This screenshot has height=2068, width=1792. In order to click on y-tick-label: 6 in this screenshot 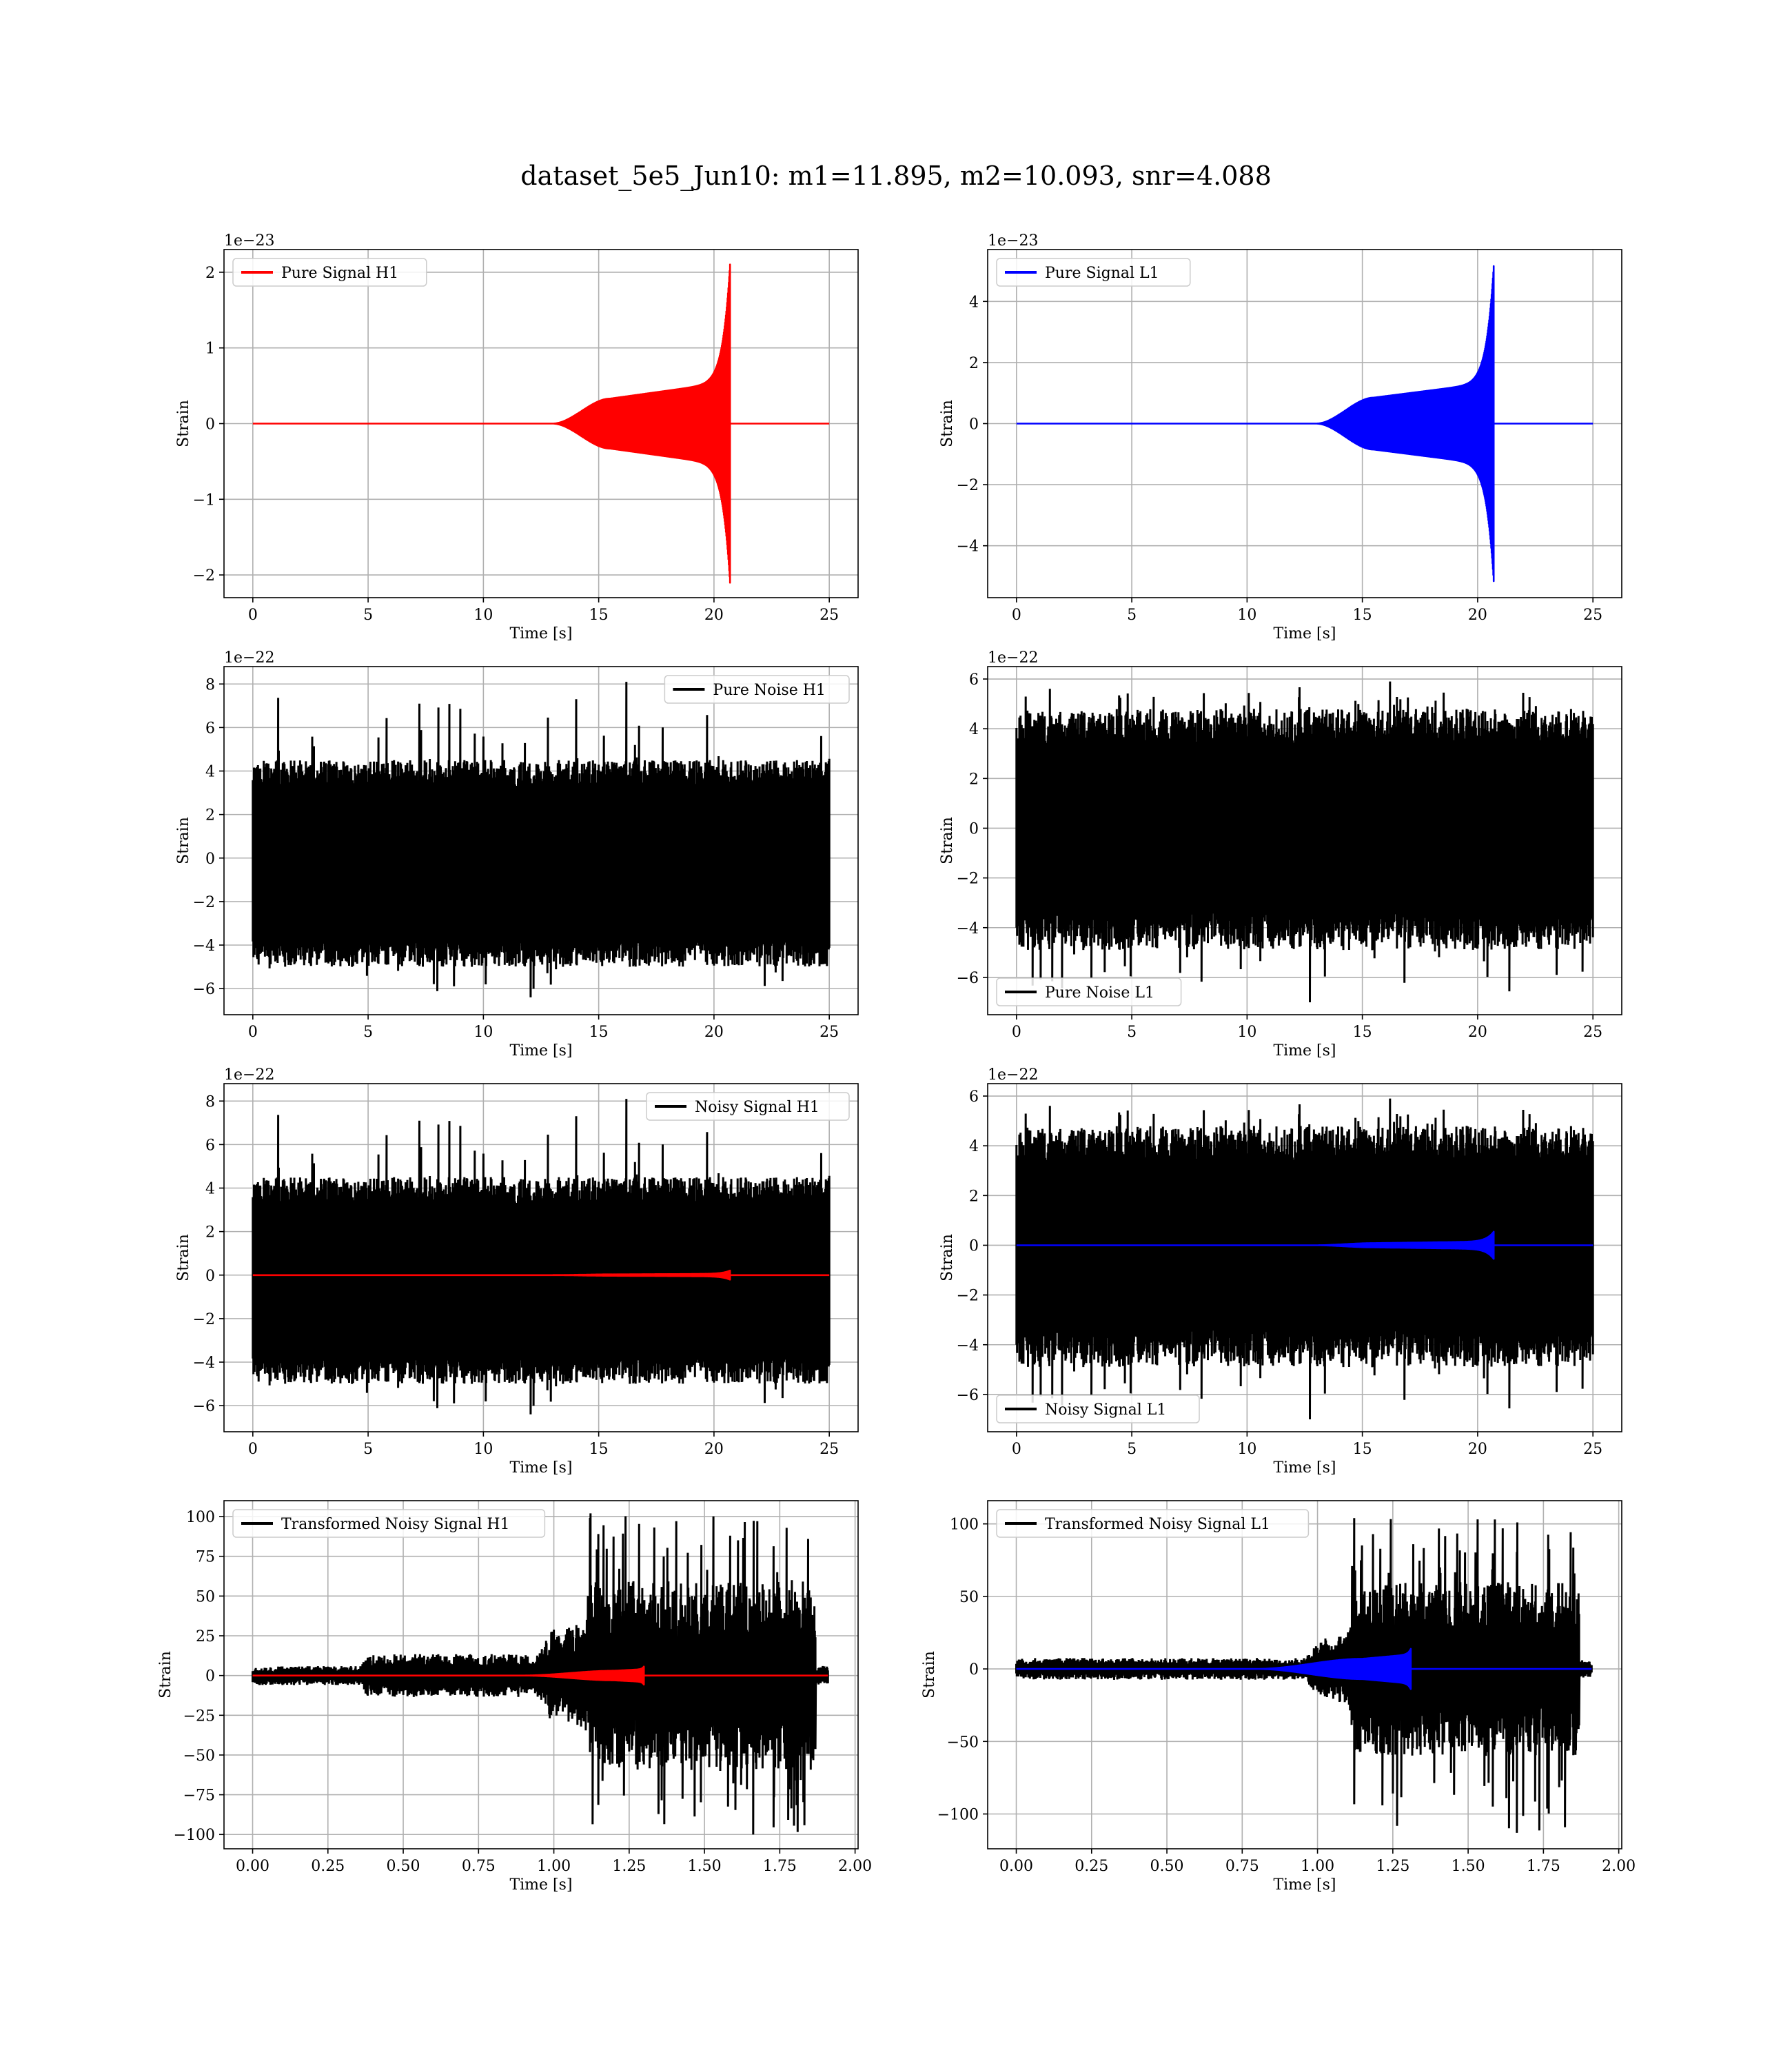, I will do `click(210, 728)`.